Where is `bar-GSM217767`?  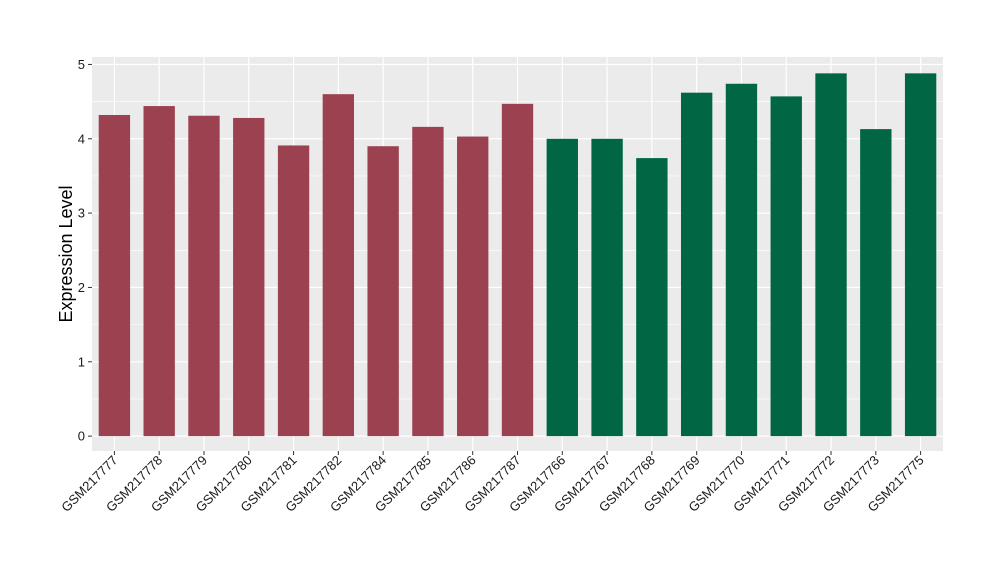
bar-GSM217767 is located at coordinates (607, 287).